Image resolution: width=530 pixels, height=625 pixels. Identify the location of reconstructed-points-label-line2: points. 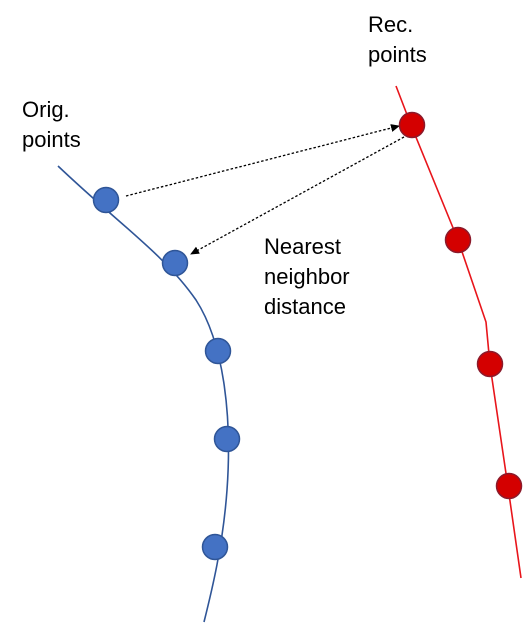
(397, 54).